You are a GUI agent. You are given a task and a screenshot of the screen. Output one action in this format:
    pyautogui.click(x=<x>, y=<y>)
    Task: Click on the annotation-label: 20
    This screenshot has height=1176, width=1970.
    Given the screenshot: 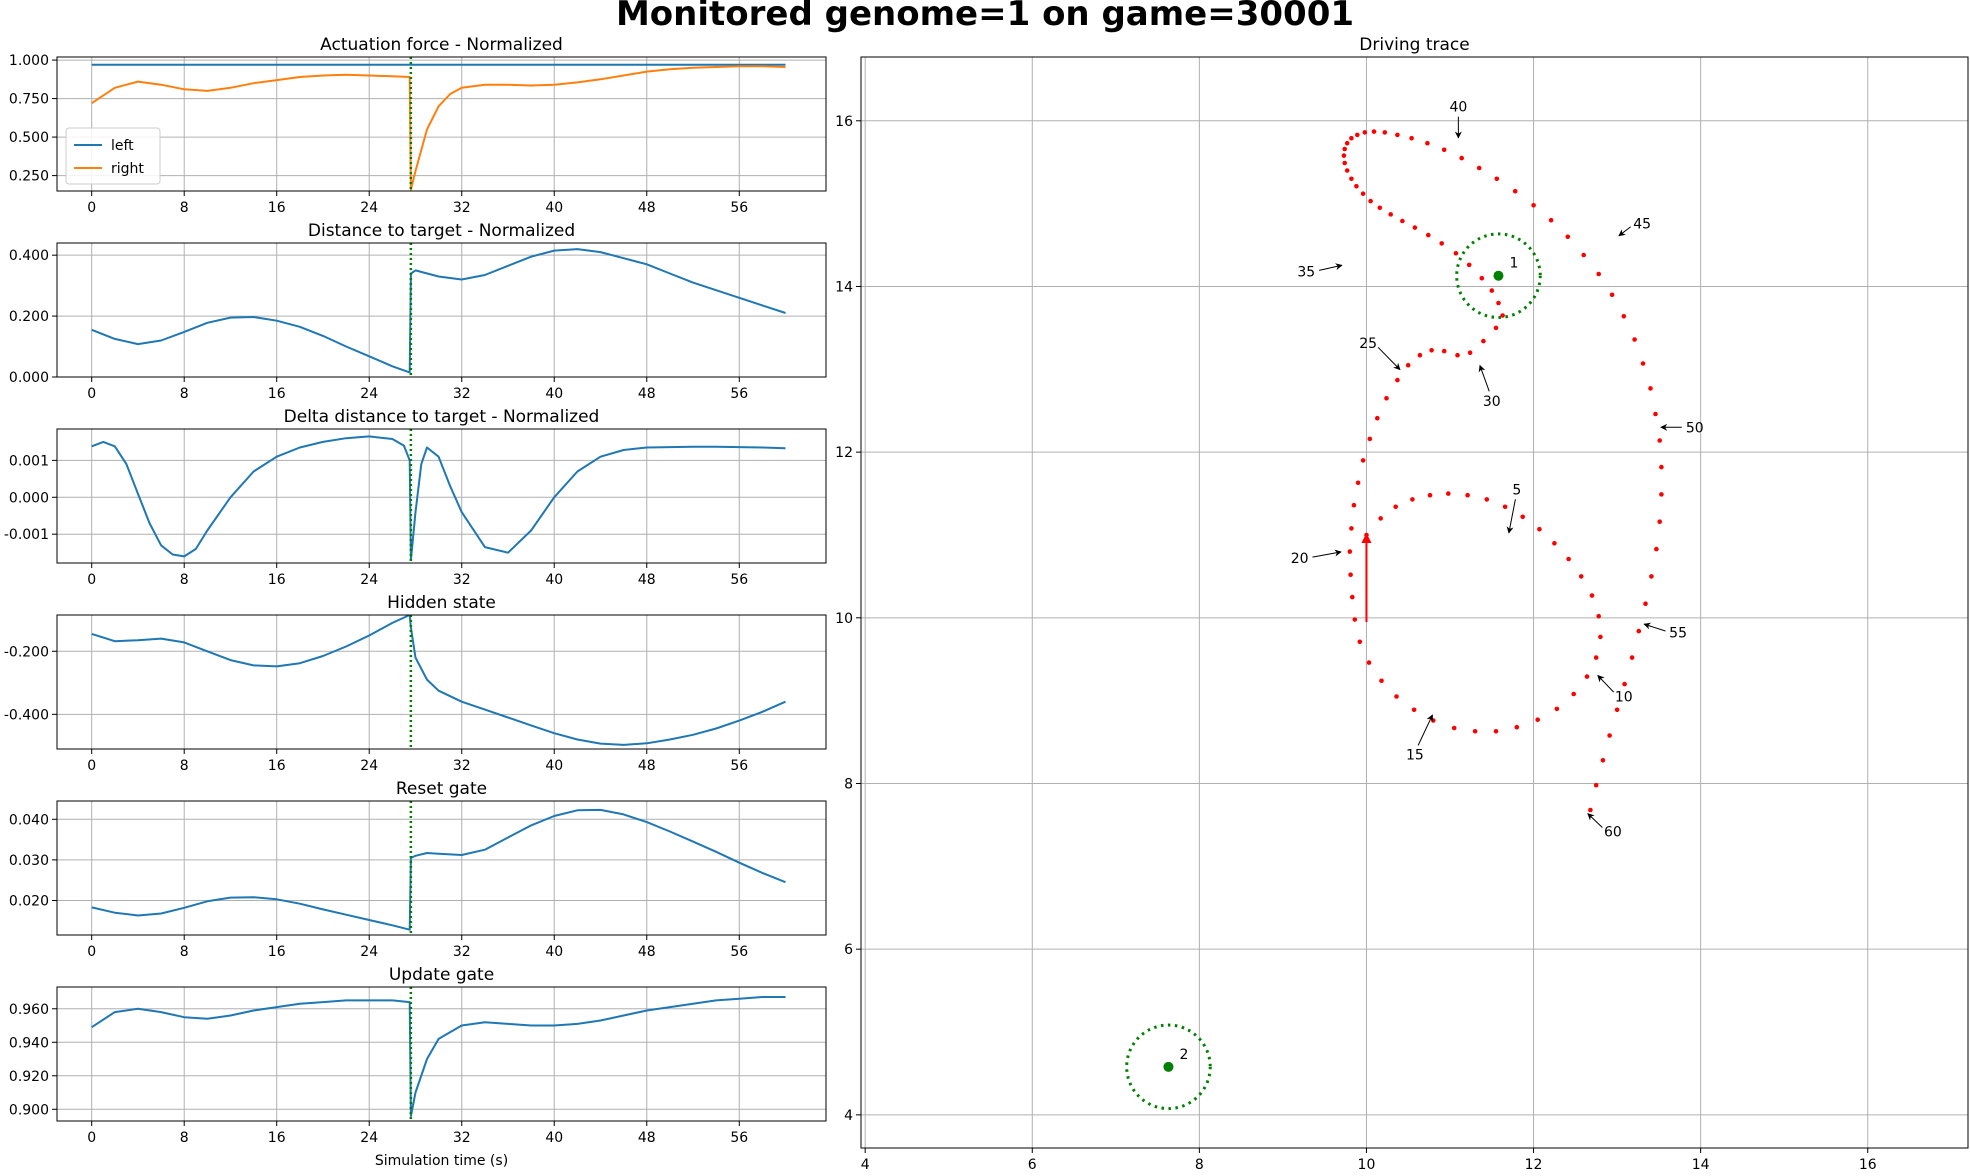 What is the action you would take?
    pyautogui.click(x=1300, y=559)
    